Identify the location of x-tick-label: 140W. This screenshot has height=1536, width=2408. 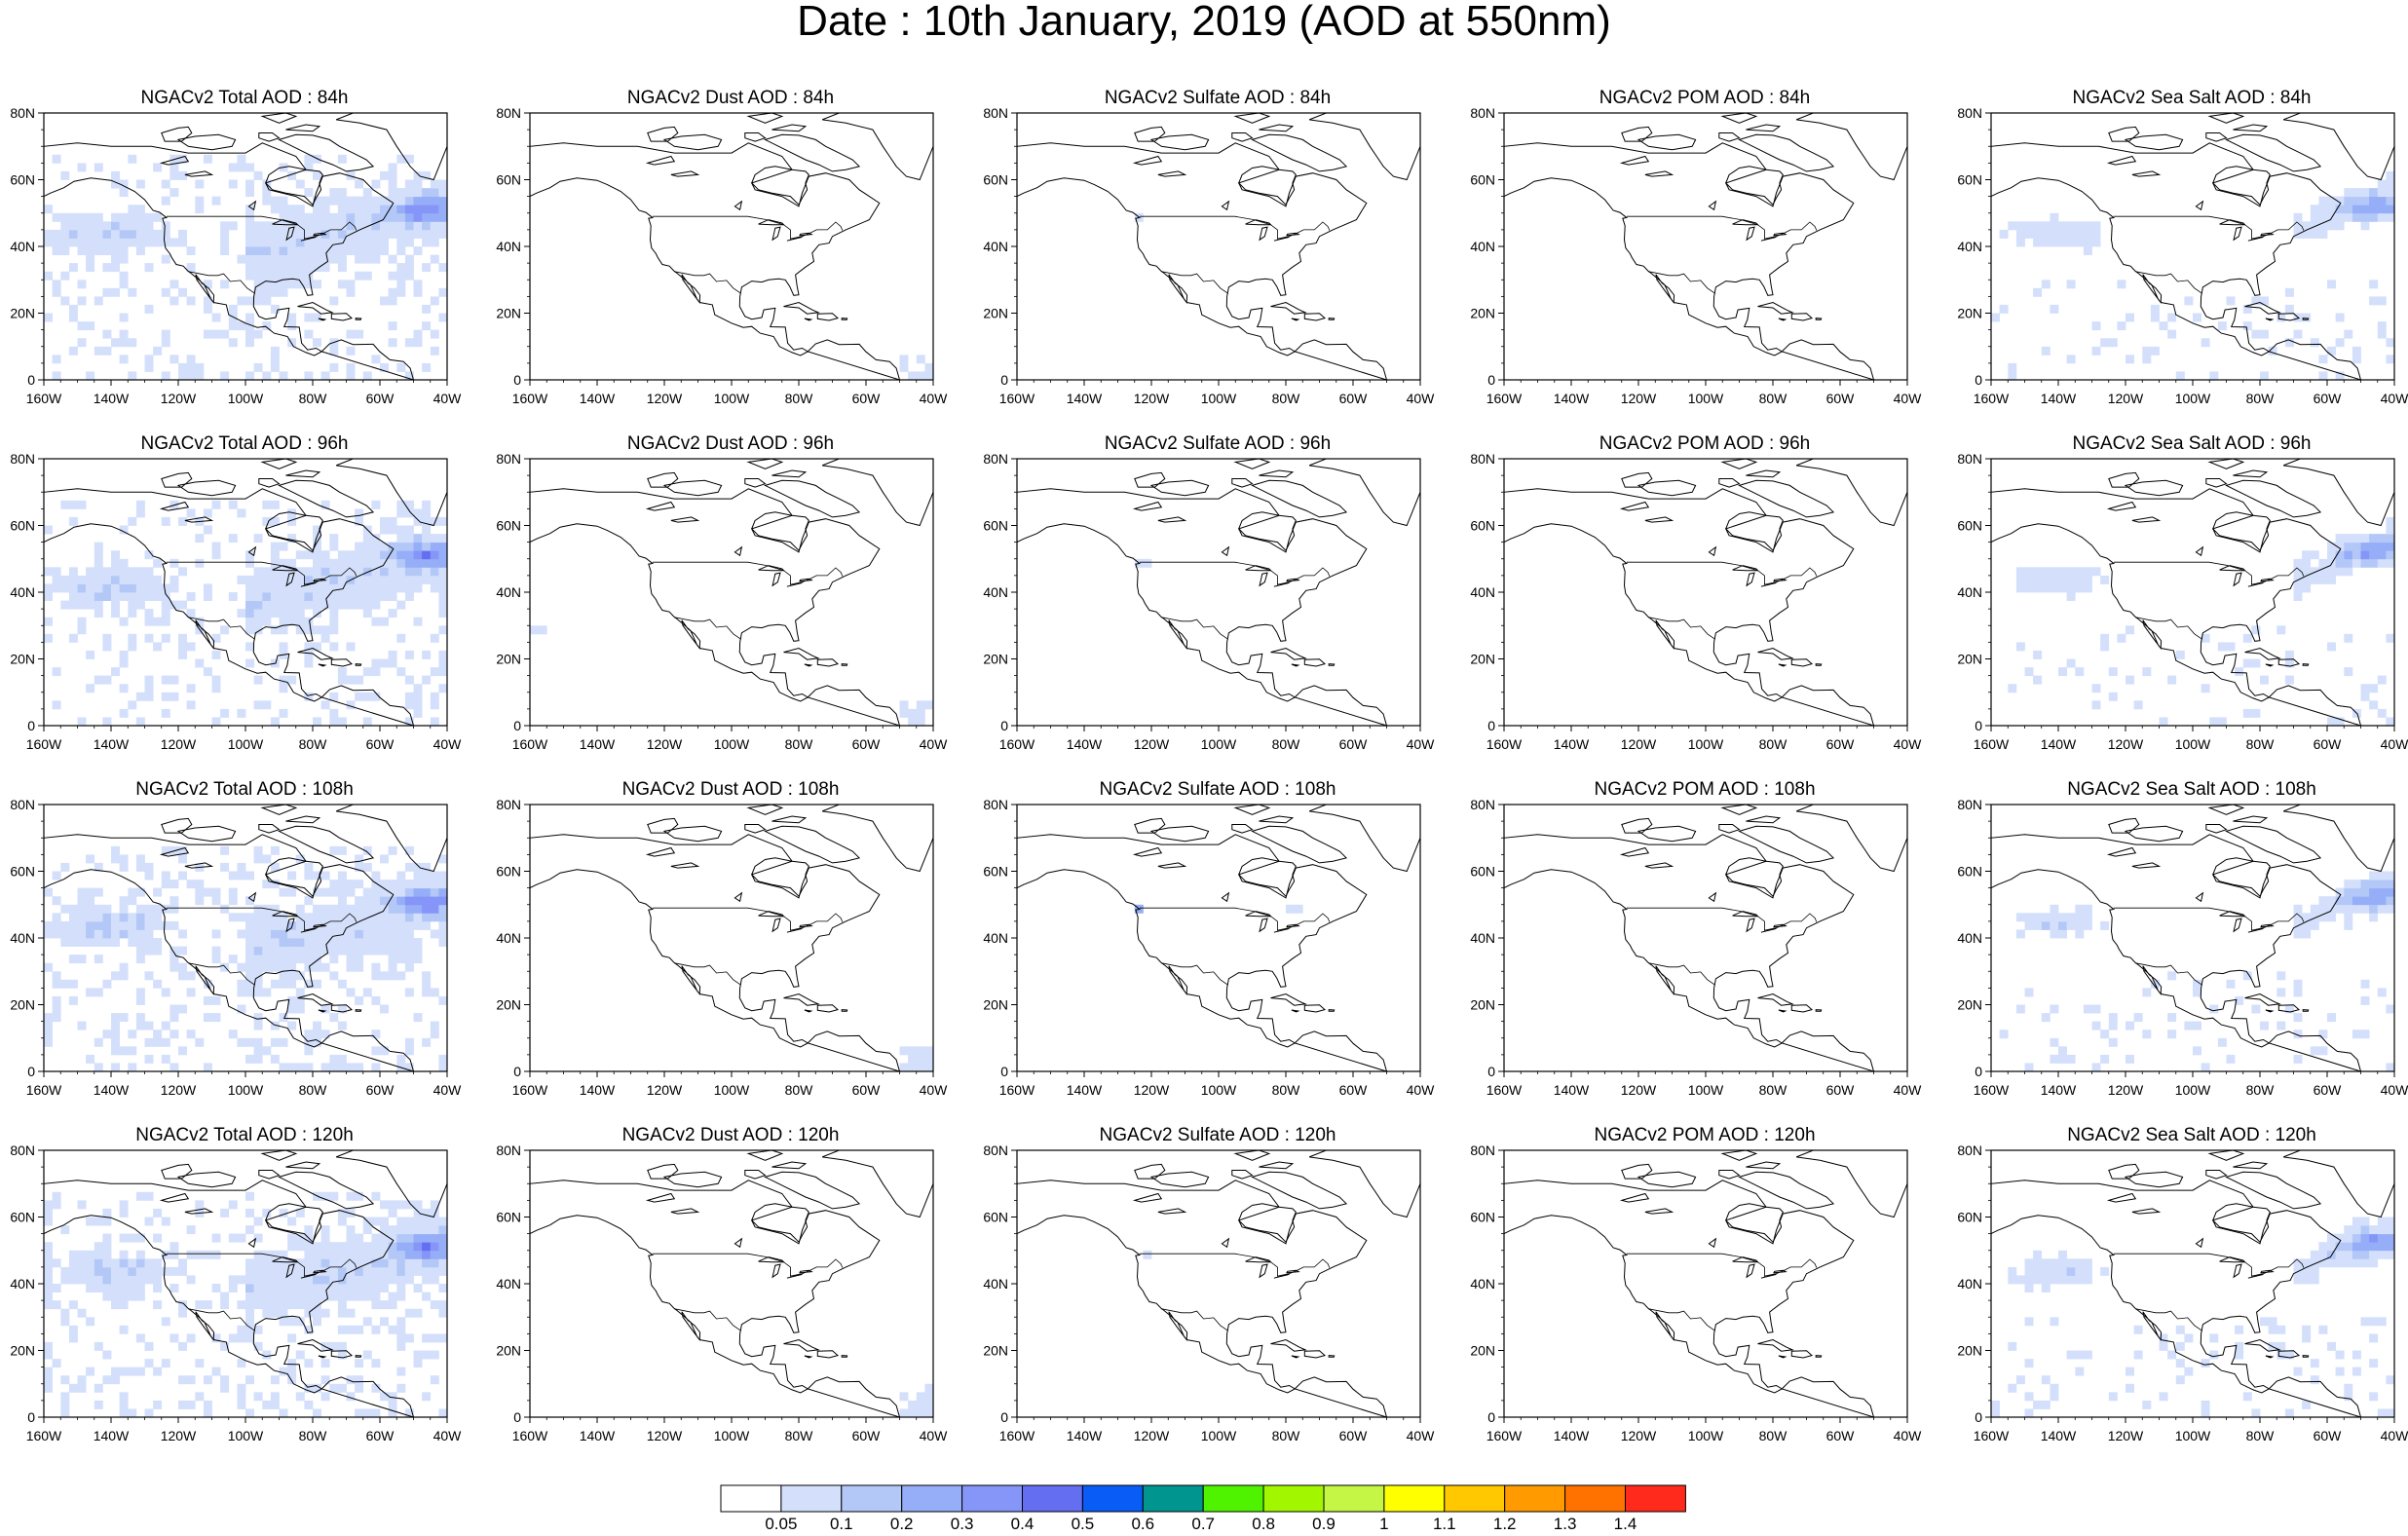
(598, 398).